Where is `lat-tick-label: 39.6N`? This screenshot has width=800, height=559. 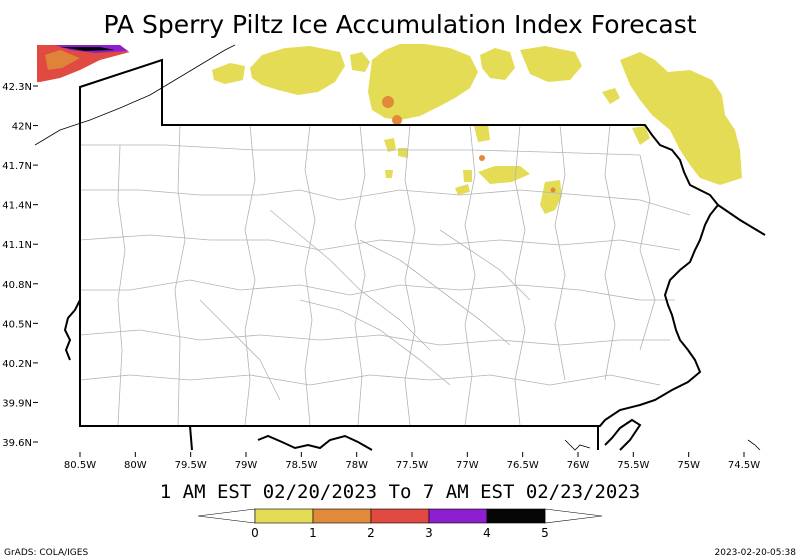
lat-tick-label: 39.6N is located at coordinates (17, 443).